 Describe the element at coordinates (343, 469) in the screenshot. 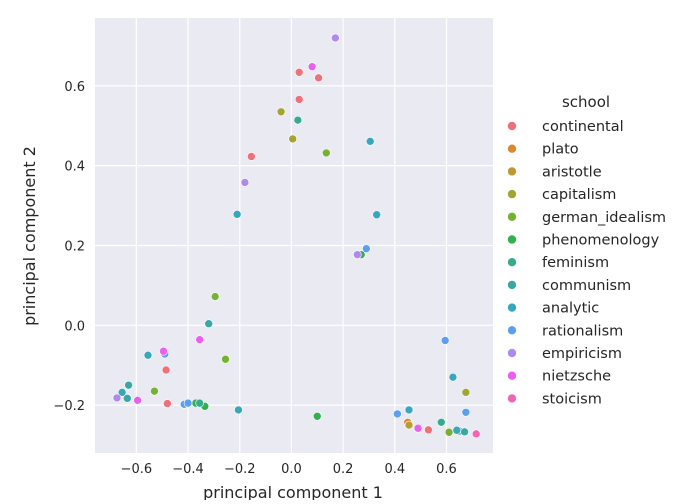

I see `x-tick-label: 0.2` at that location.